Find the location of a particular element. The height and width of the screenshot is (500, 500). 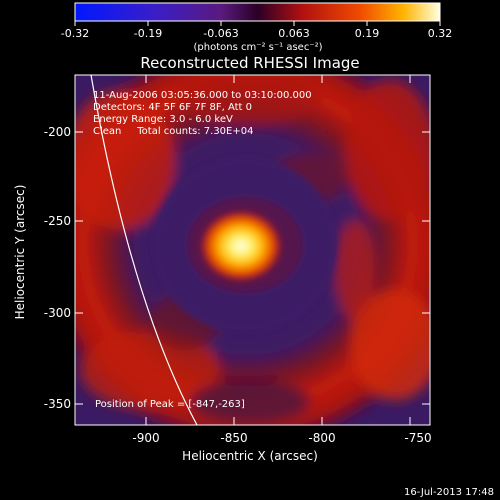

peak-position-label: Position of Peak = [-847,-263] is located at coordinates (170, 404).